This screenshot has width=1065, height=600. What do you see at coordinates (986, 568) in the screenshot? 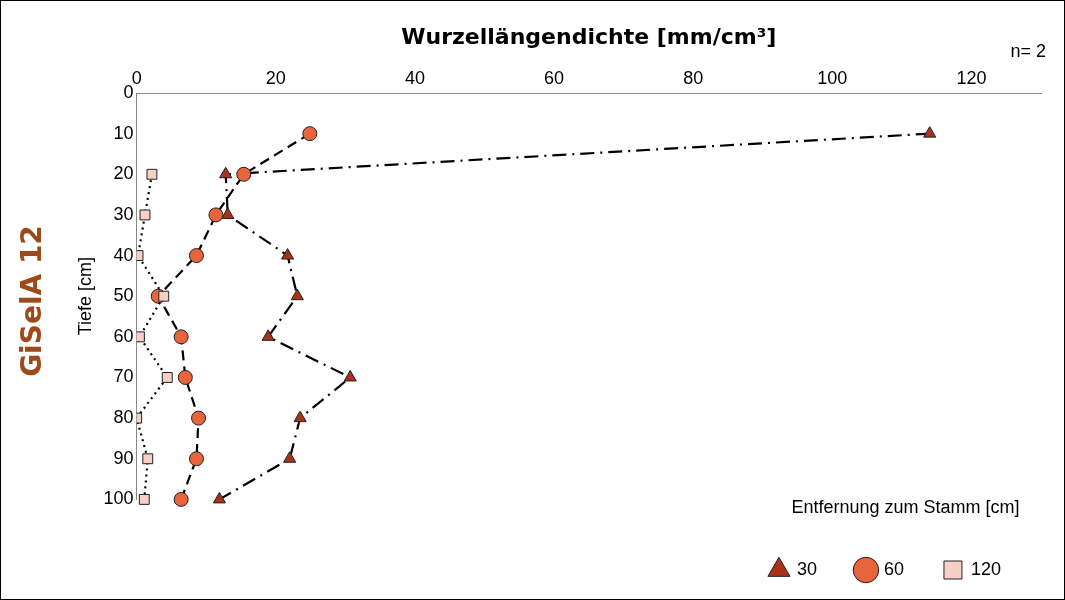
I see `legend-label: 120` at bounding box center [986, 568].